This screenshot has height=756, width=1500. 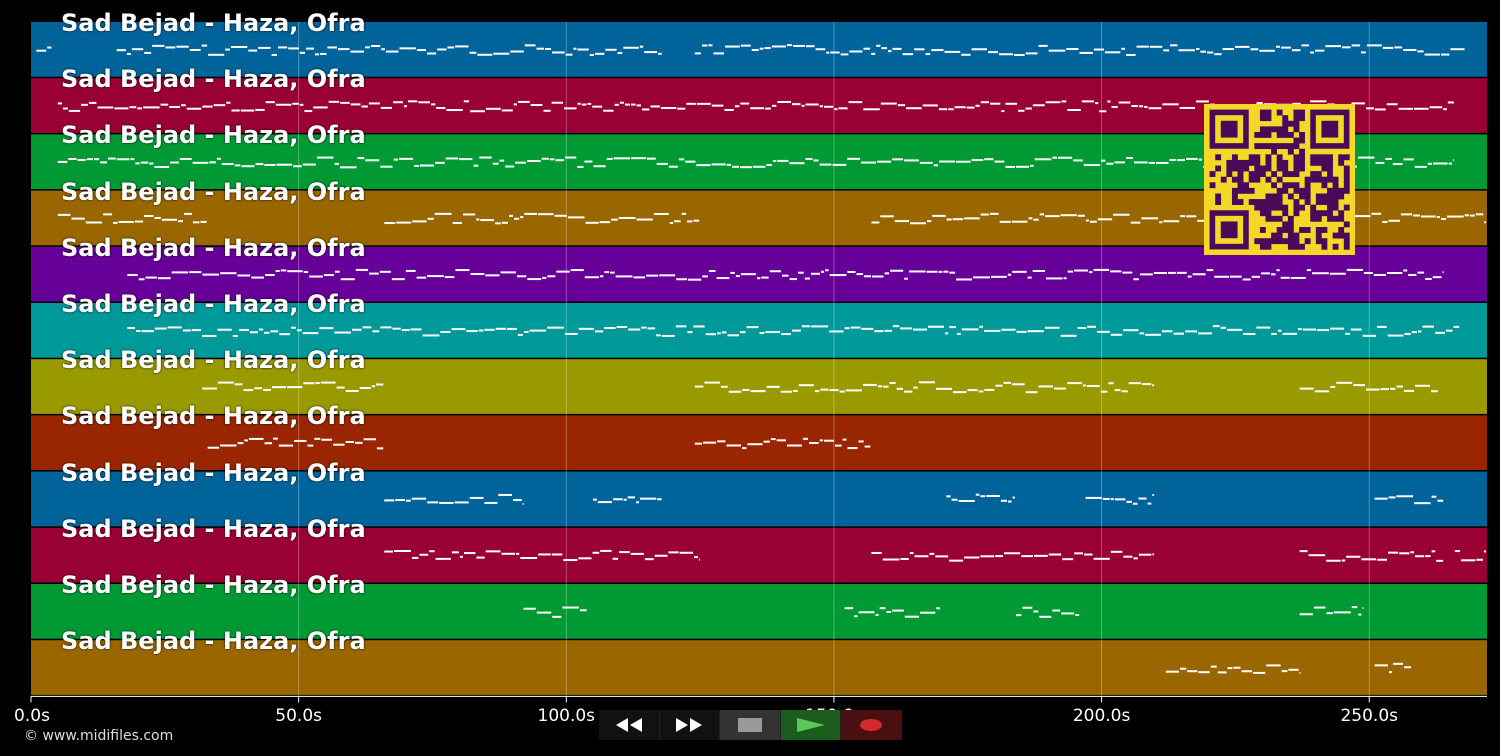 What do you see at coordinates (298, 716) in the screenshot?
I see `x-tick-label: 50.0s` at bounding box center [298, 716].